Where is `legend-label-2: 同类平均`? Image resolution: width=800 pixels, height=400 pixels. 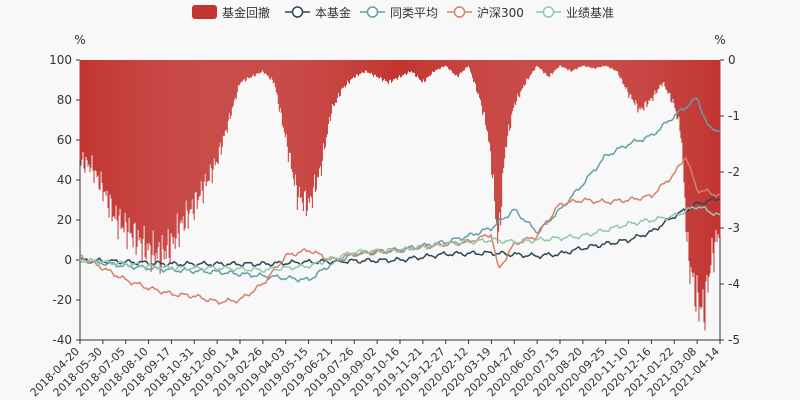
legend-label-2: 同类平均 is located at coordinates (414, 13).